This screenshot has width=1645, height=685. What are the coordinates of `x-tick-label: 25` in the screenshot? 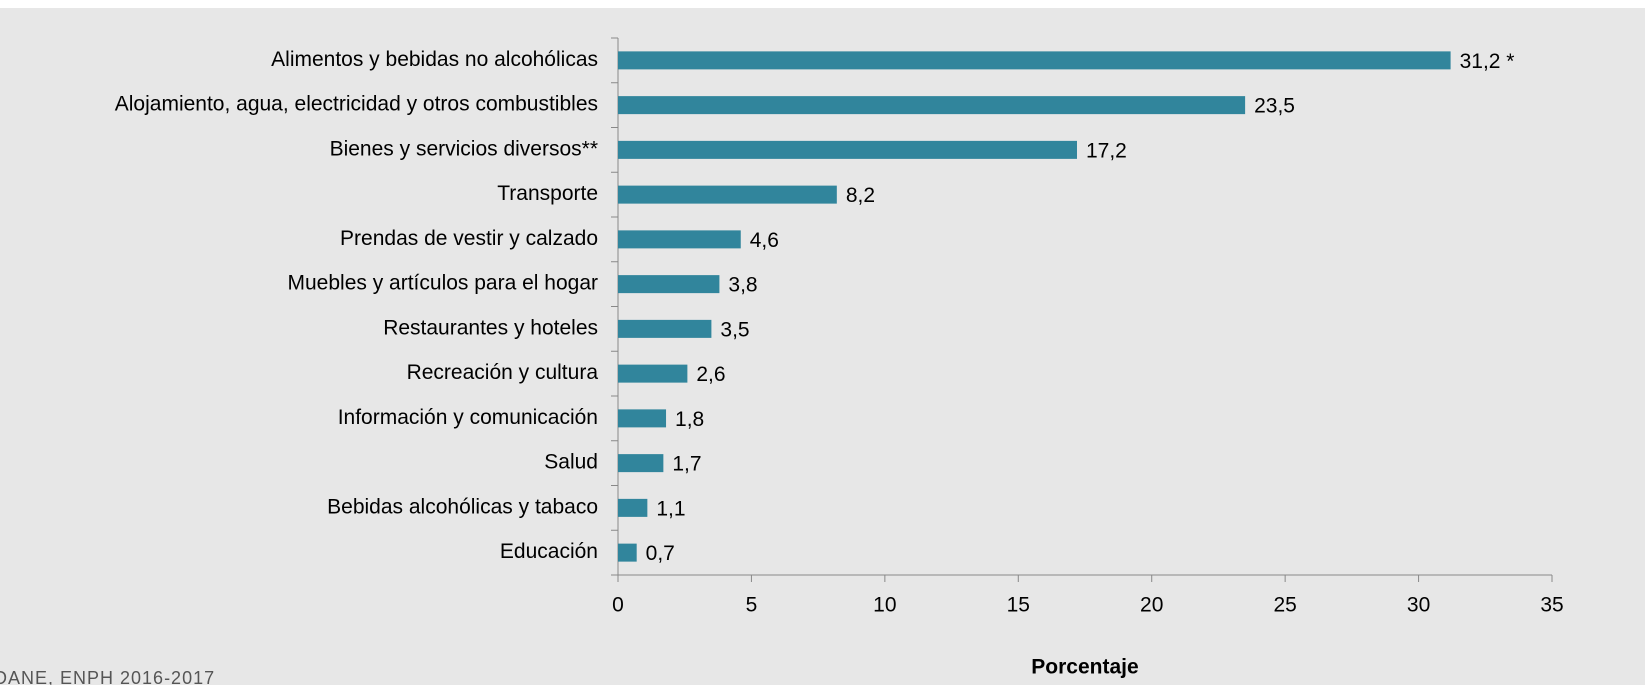 It's located at (1284, 605).